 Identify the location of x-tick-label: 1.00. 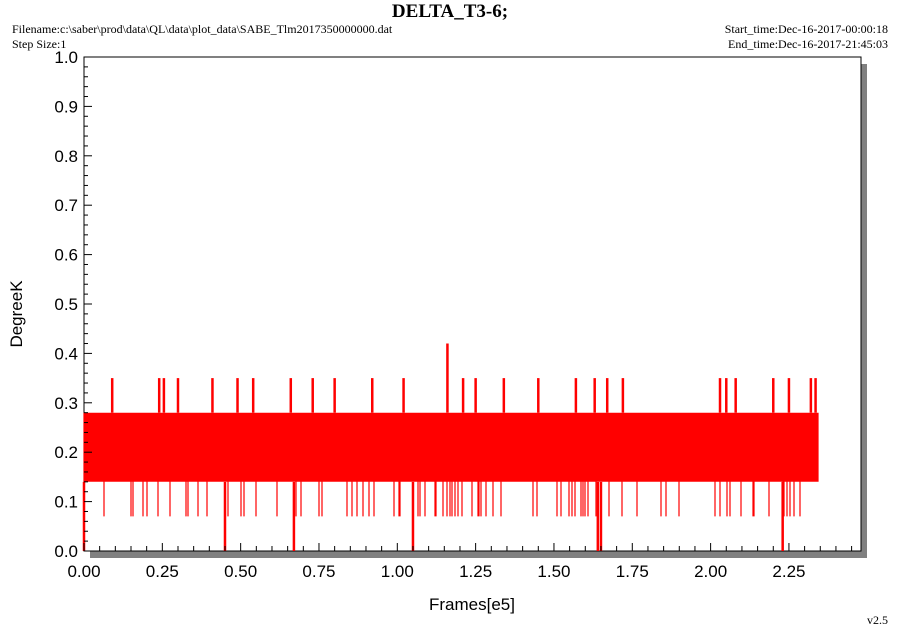
(397, 571).